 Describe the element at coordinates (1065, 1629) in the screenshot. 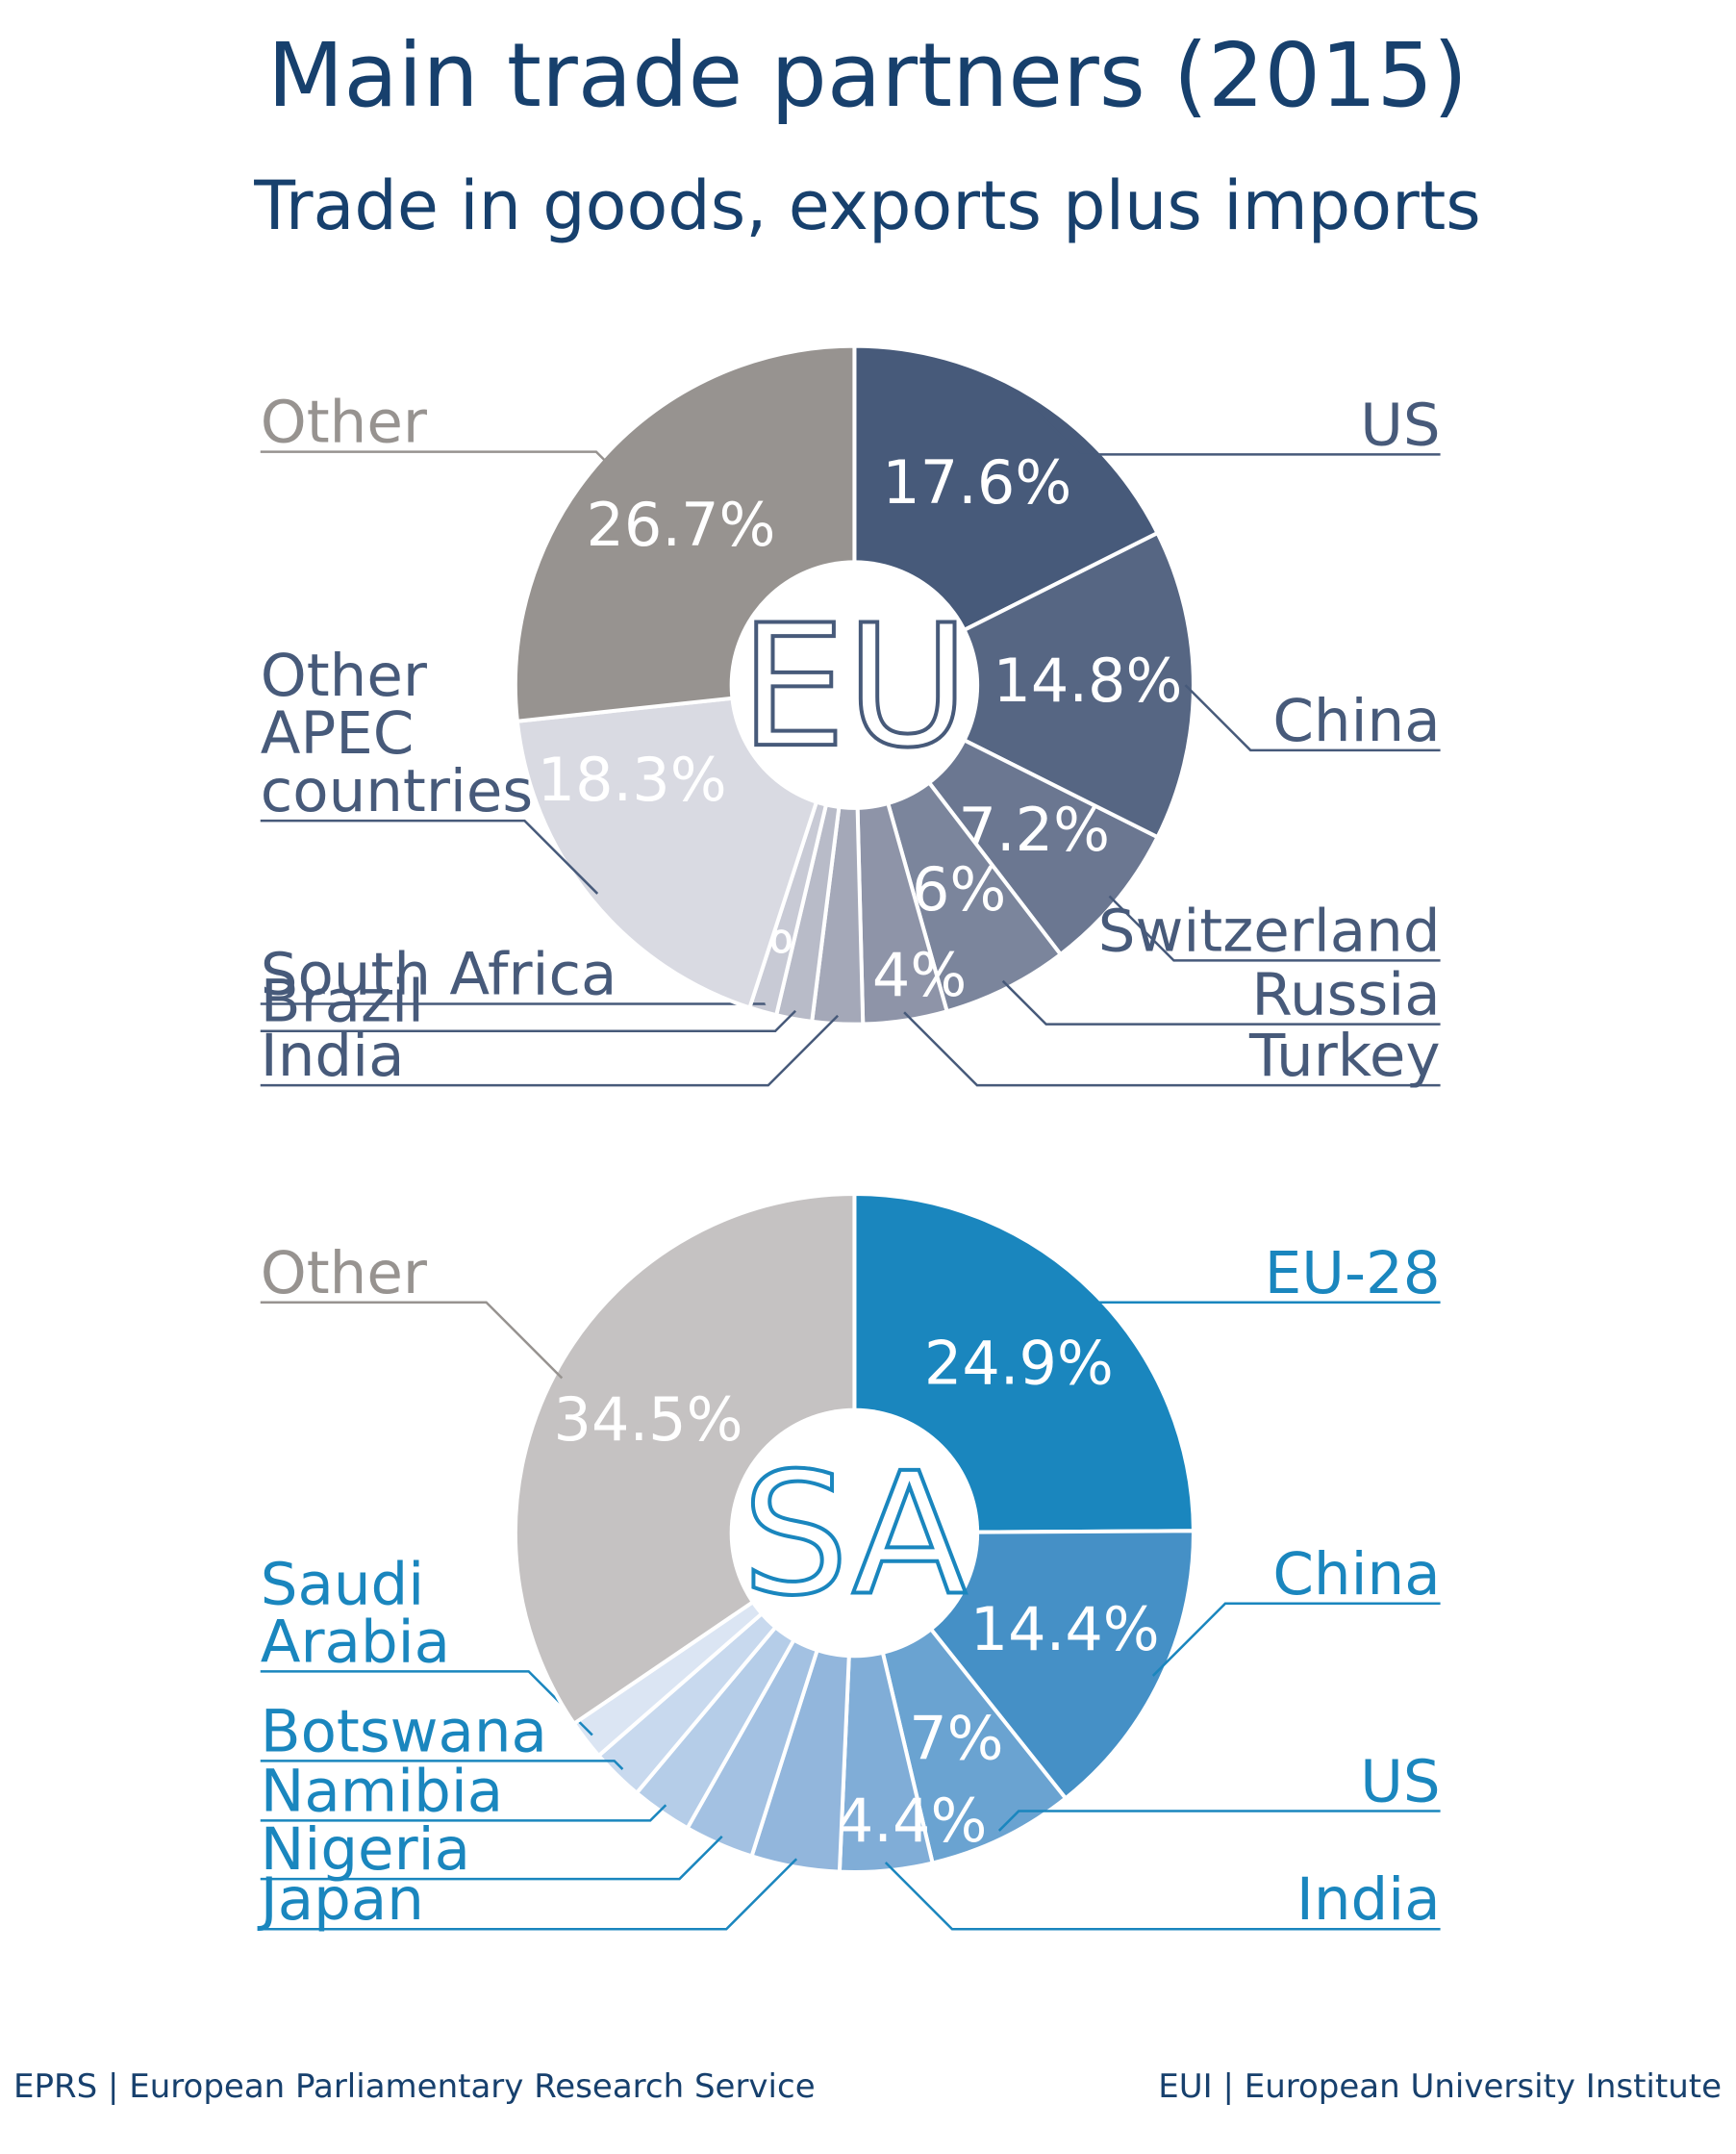

I see `value-label: 14.4%` at that location.